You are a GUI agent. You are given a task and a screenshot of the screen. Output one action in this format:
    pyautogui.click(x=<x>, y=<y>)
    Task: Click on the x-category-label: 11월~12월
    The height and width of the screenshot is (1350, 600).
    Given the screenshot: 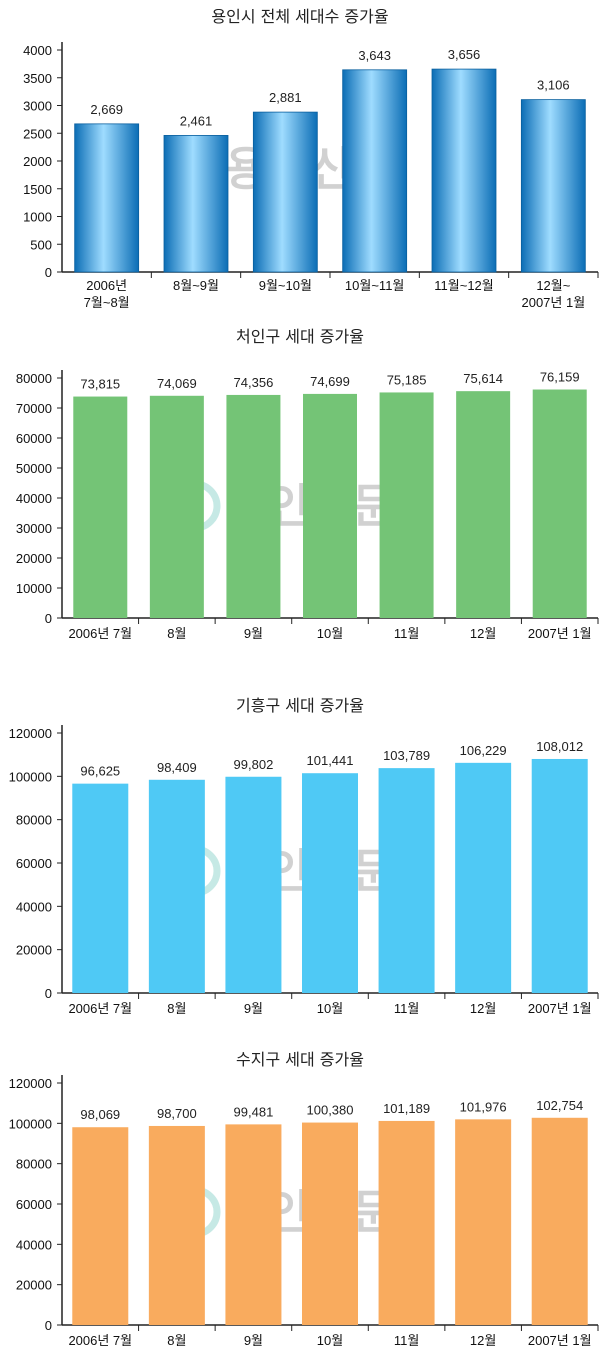 What is the action you would take?
    pyautogui.click(x=463, y=285)
    